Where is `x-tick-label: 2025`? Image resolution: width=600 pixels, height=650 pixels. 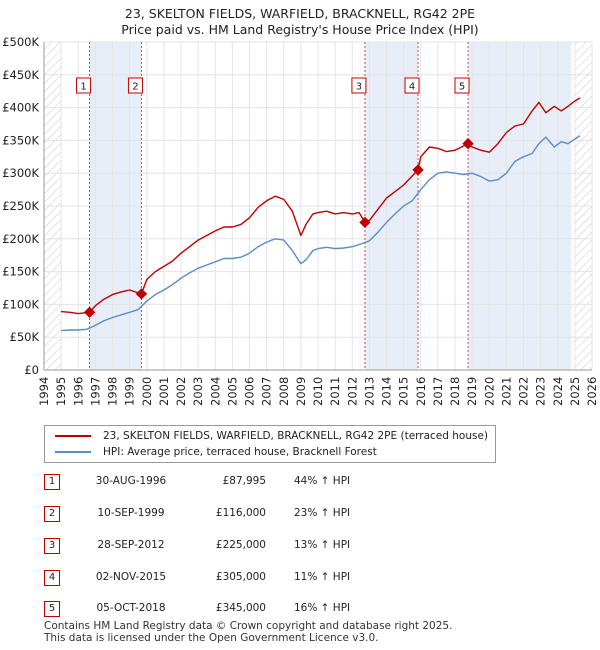
x-tick-label: 2025 is located at coordinates (575, 391).